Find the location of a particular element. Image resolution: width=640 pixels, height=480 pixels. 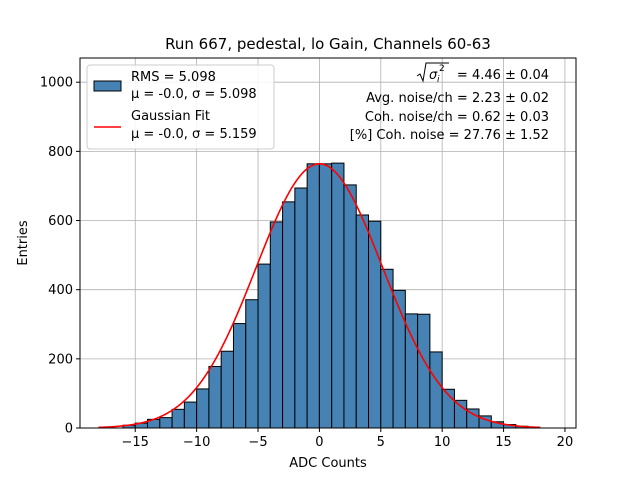

legend-entry-2-line1: Gaussian Fit is located at coordinates (170, 116).